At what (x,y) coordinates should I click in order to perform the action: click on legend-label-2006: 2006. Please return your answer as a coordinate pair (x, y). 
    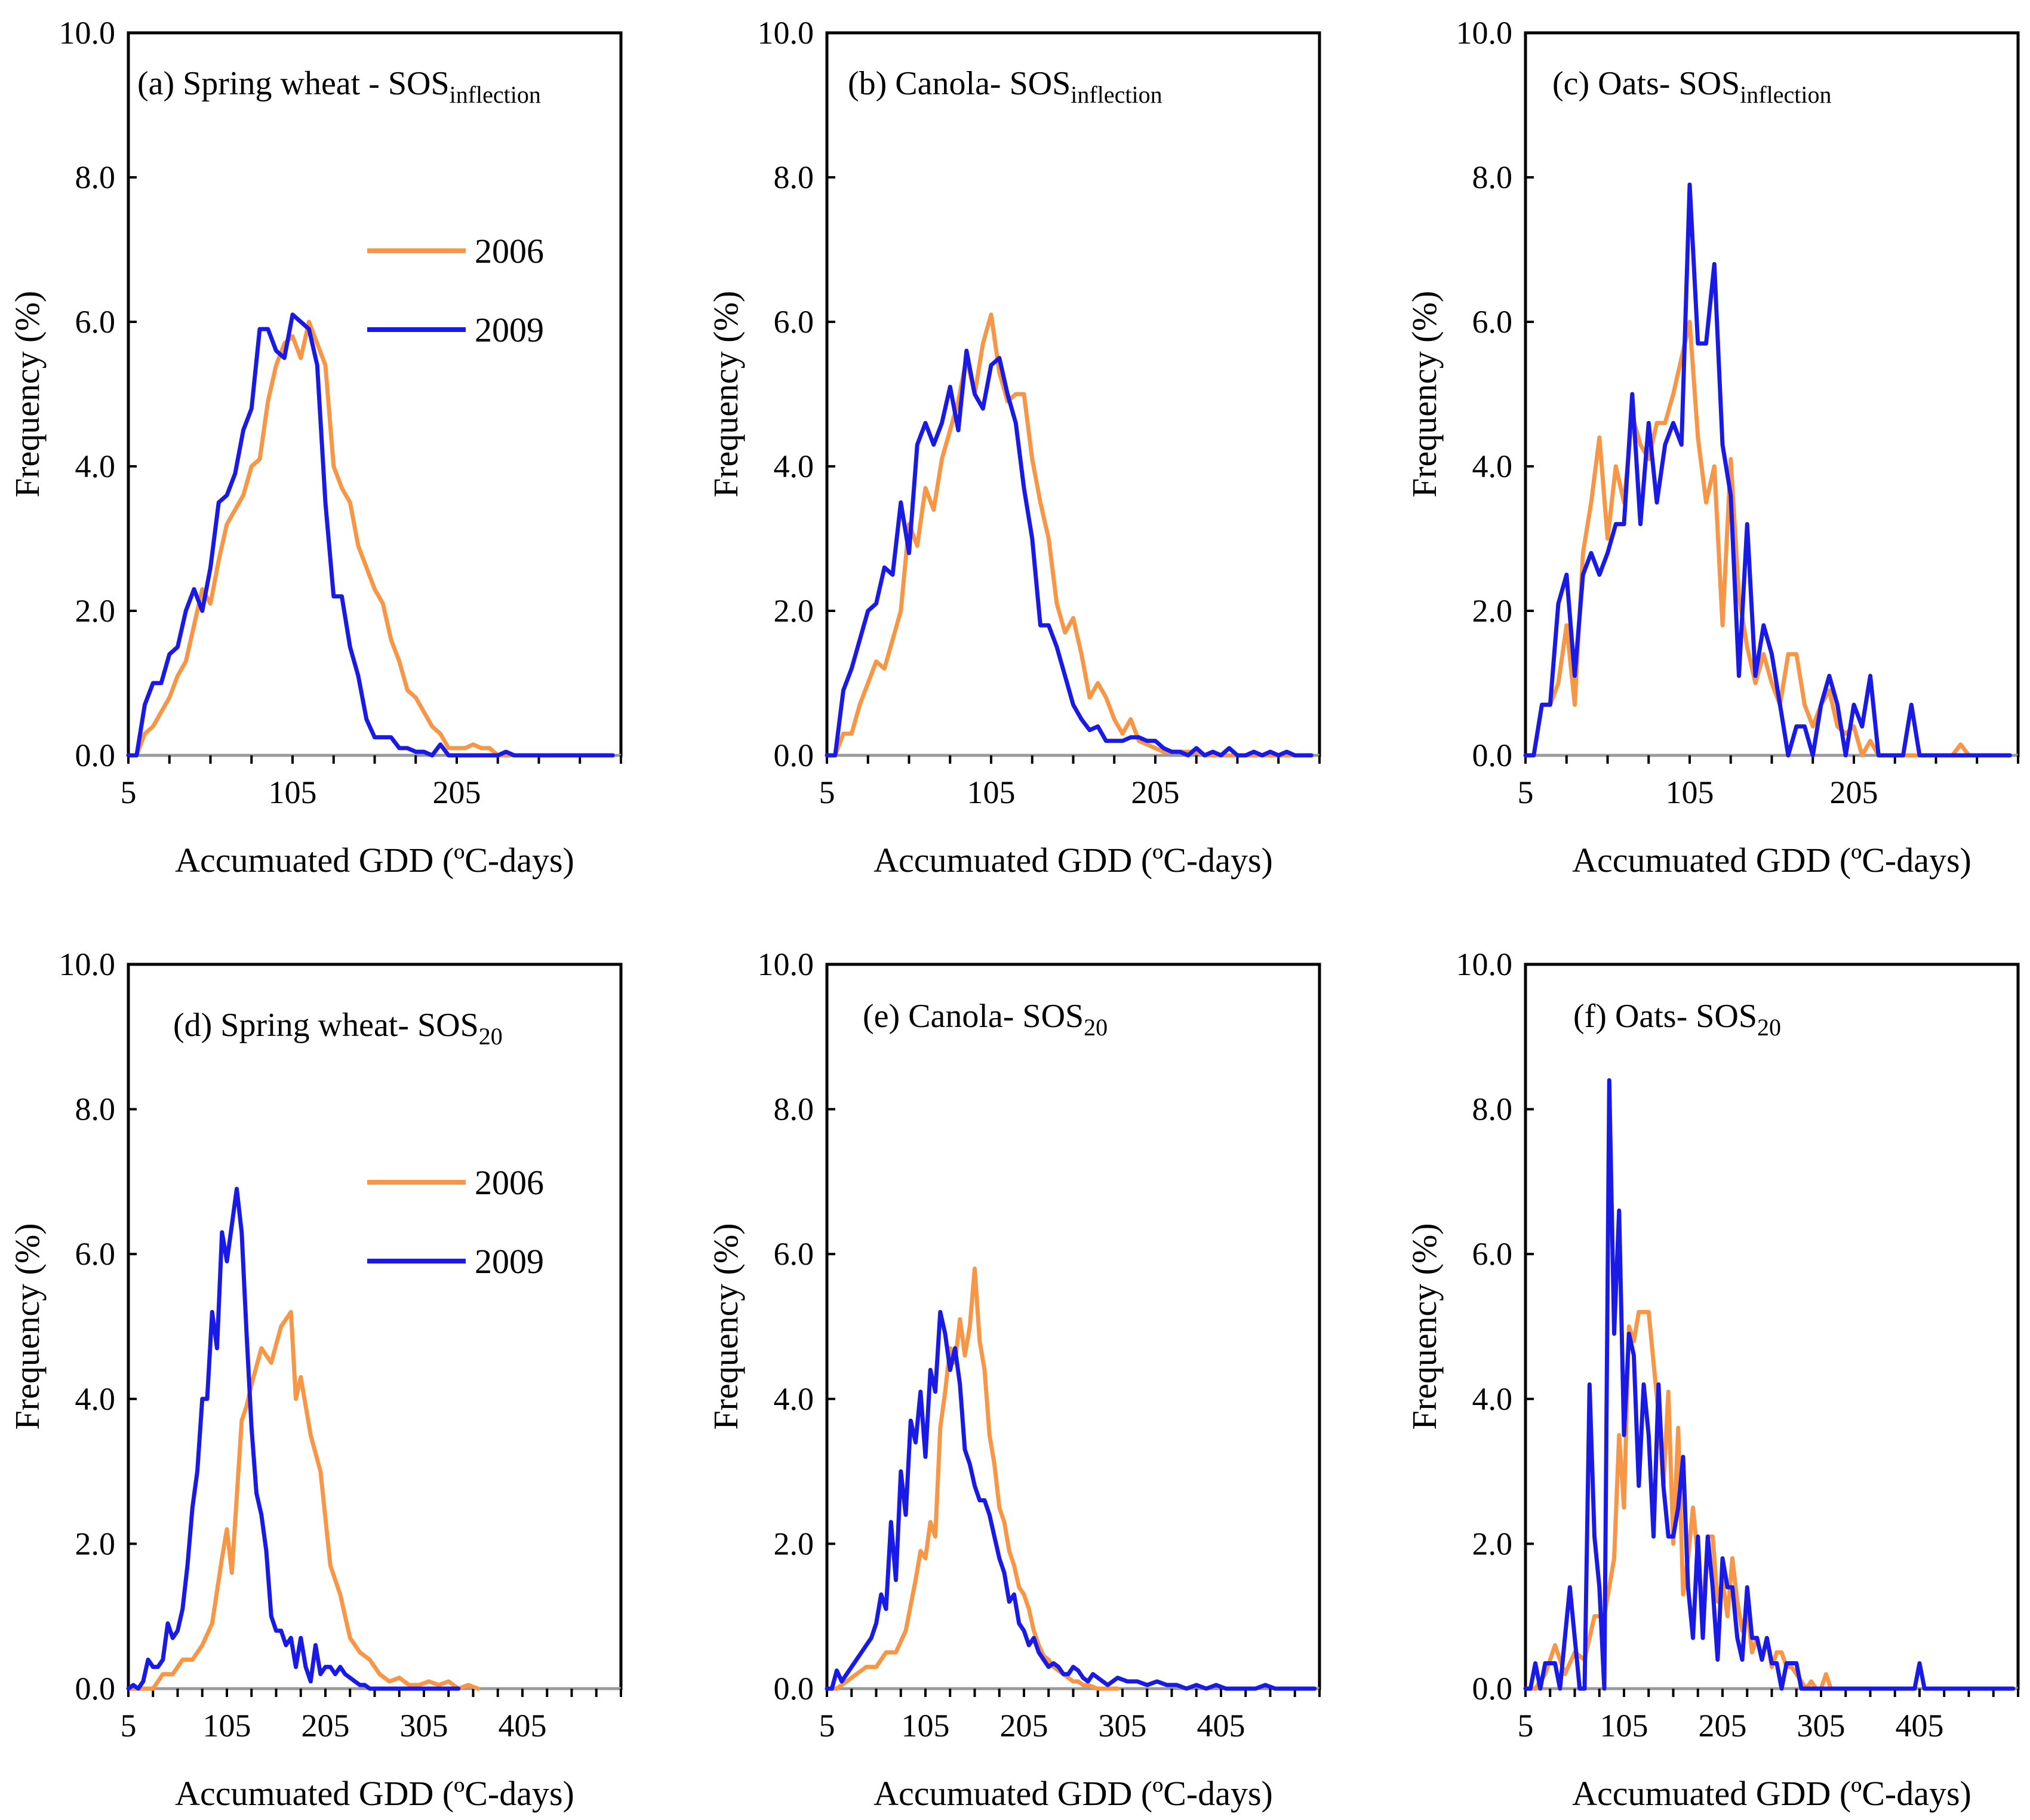
    Looking at the image, I should click on (509, 1182).